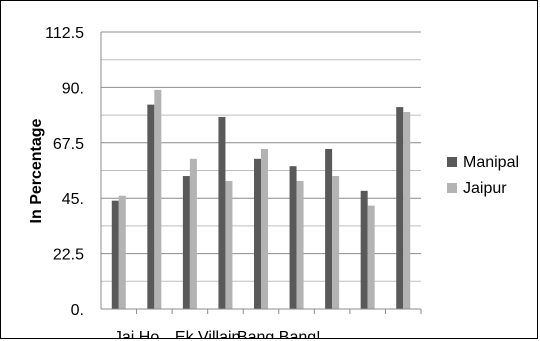  I want to click on legend-label-jaipur: Jaipur, so click(485, 188).